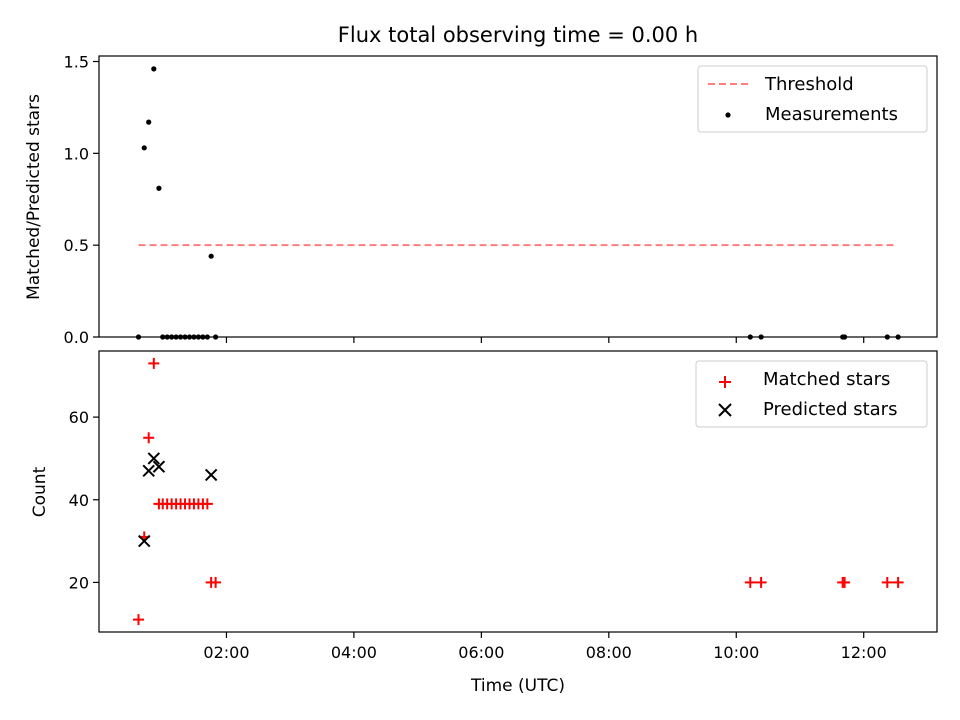 The width and height of the screenshot is (960, 720). What do you see at coordinates (79, 417) in the screenshot?
I see `y-tick-label: 60` at bounding box center [79, 417].